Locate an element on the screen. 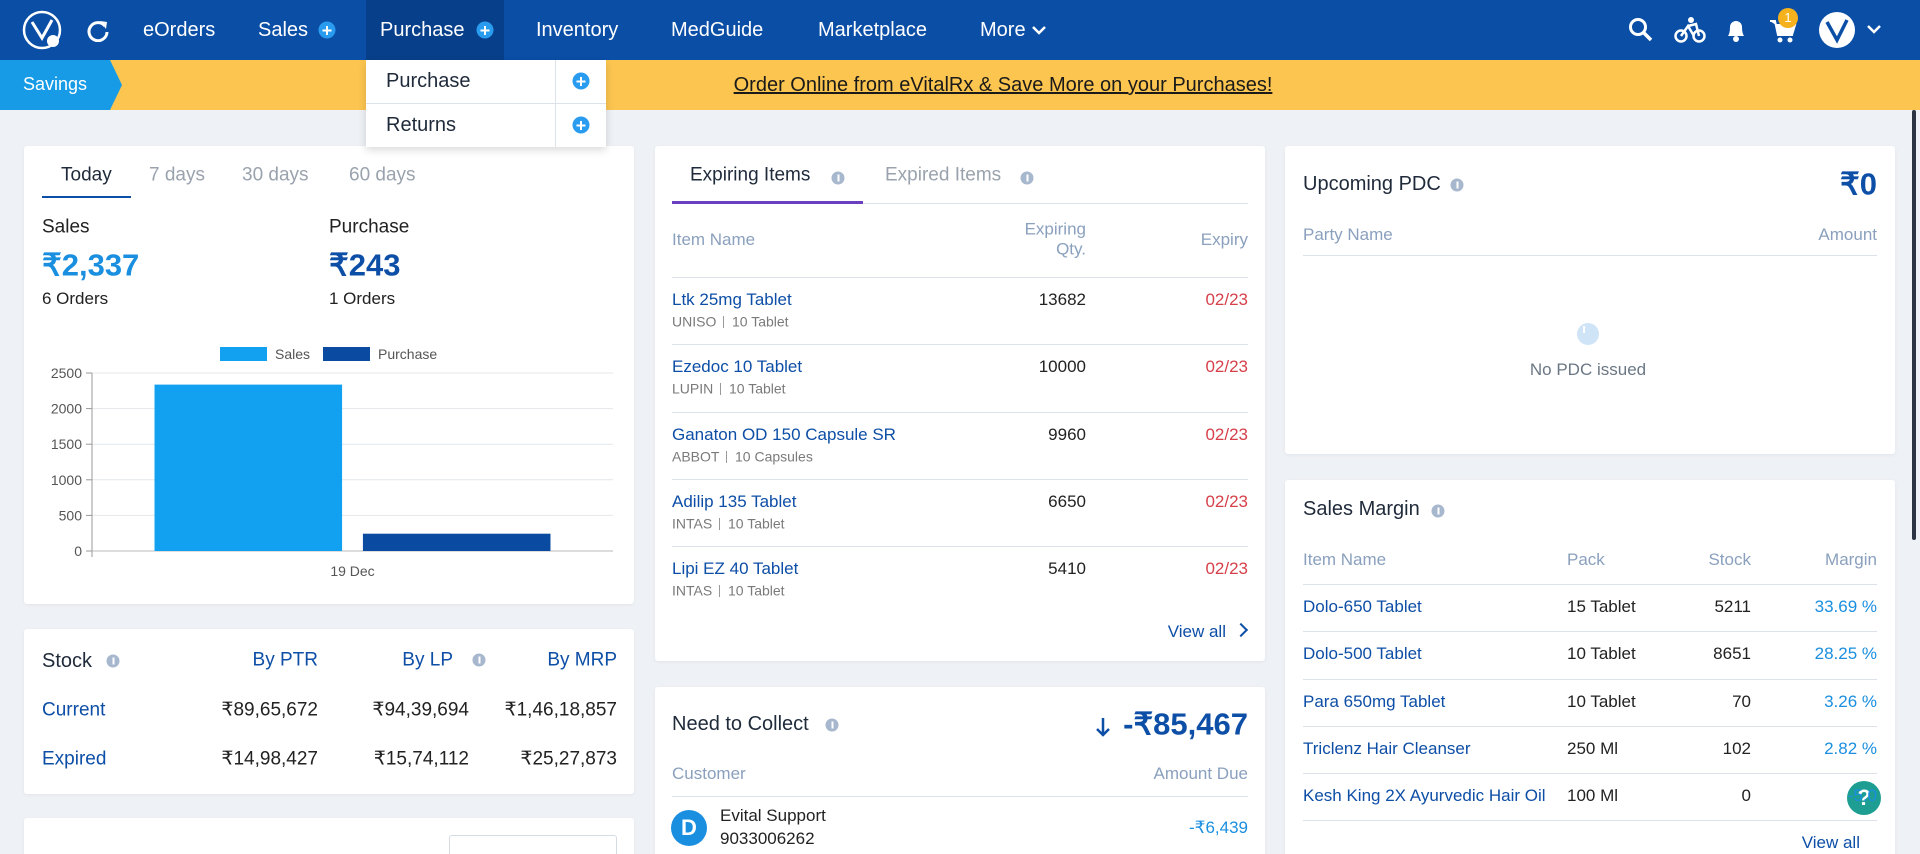  avatar-chevron is located at coordinates (1874, 30).